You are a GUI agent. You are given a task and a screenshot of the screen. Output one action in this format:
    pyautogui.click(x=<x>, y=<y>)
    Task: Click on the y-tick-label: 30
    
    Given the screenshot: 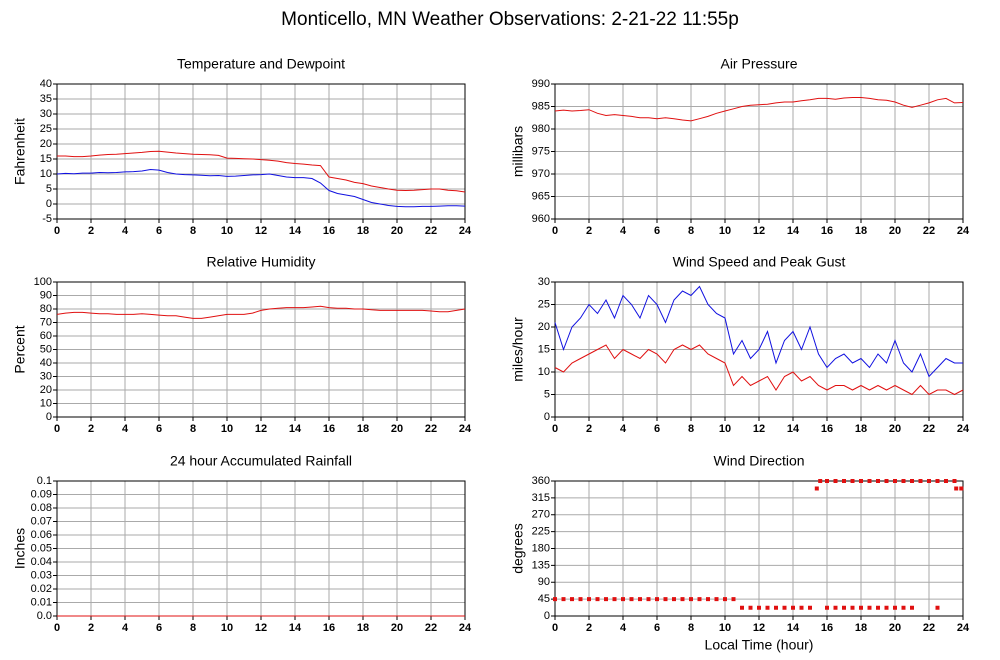 What is the action you would take?
    pyautogui.click(x=46, y=114)
    